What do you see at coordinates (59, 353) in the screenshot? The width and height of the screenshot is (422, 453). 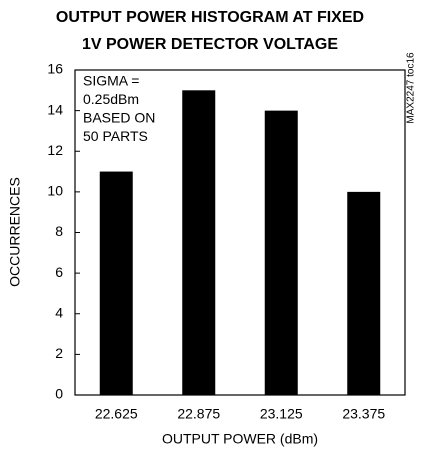 I see `y-tick-label: 2` at bounding box center [59, 353].